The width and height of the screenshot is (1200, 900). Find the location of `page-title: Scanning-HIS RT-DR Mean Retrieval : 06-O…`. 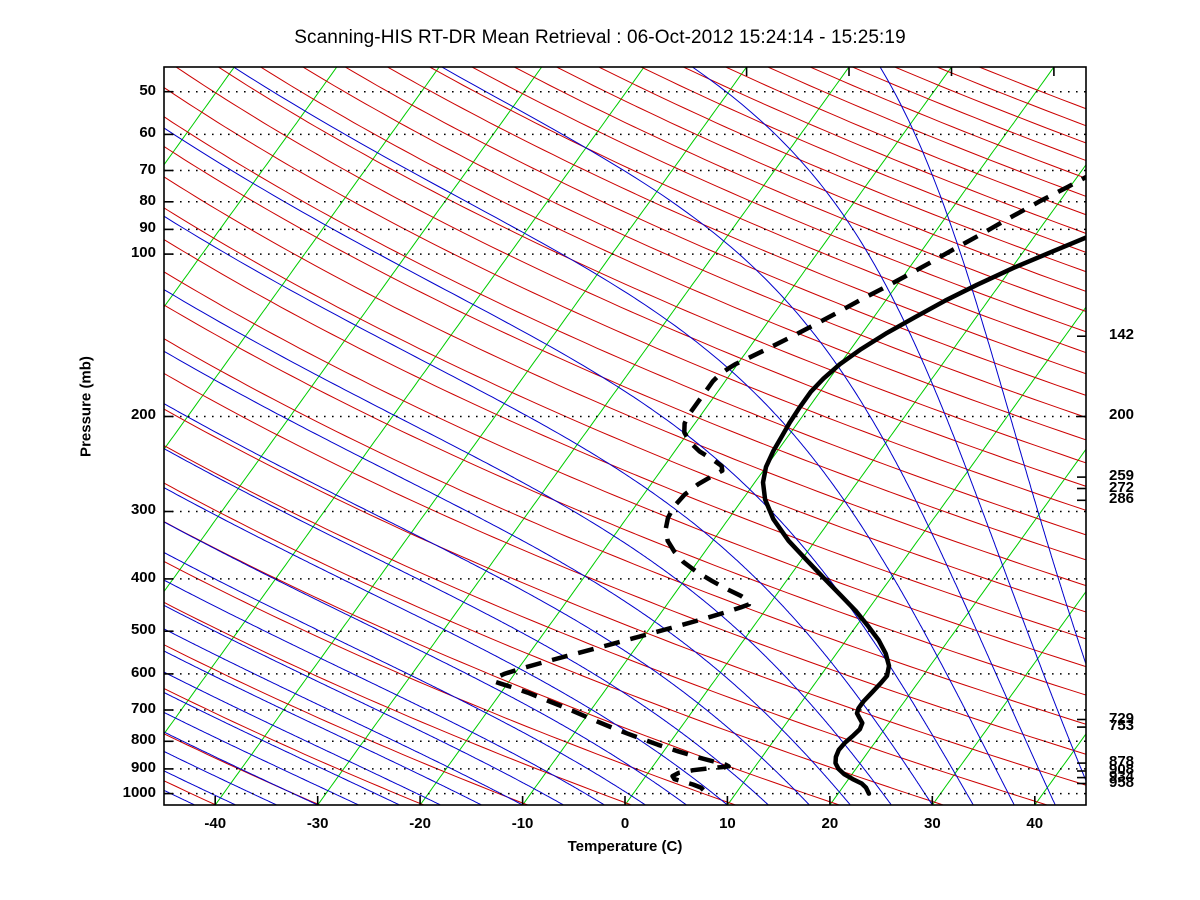

page-title: Scanning-HIS RT-DR Mean Retrieval : 06-O… is located at coordinates (600, 37).